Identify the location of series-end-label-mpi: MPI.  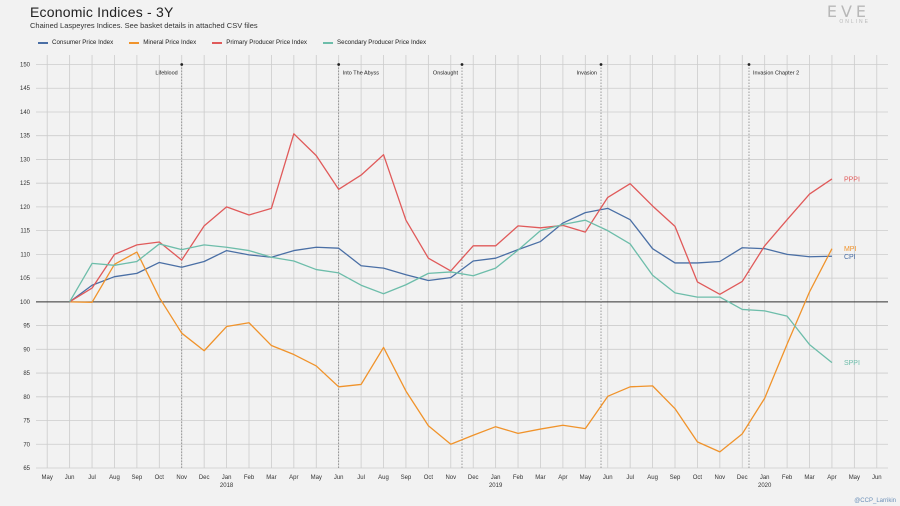
(850, 249).